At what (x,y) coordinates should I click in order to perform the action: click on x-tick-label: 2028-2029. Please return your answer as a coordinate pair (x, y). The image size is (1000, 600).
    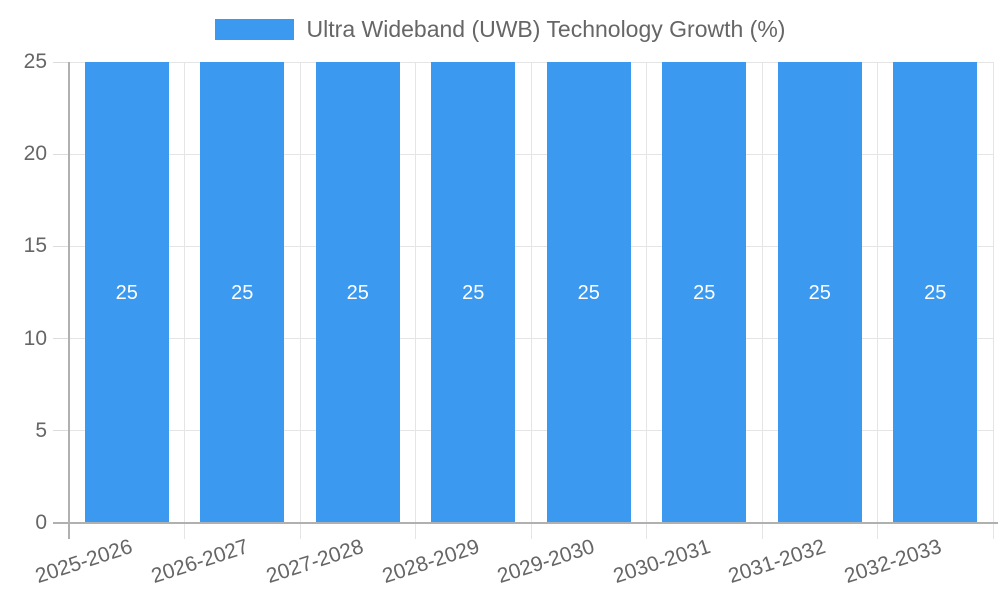
    Looking at the image, I should click on (431, 561).